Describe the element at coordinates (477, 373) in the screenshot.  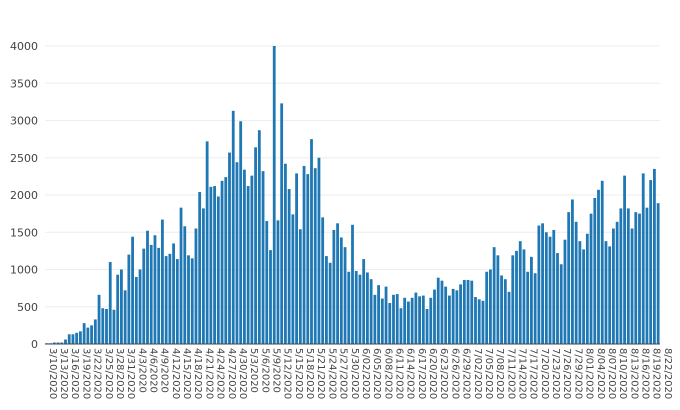
I see `x-tick-label: 7/02/2020` at that location.